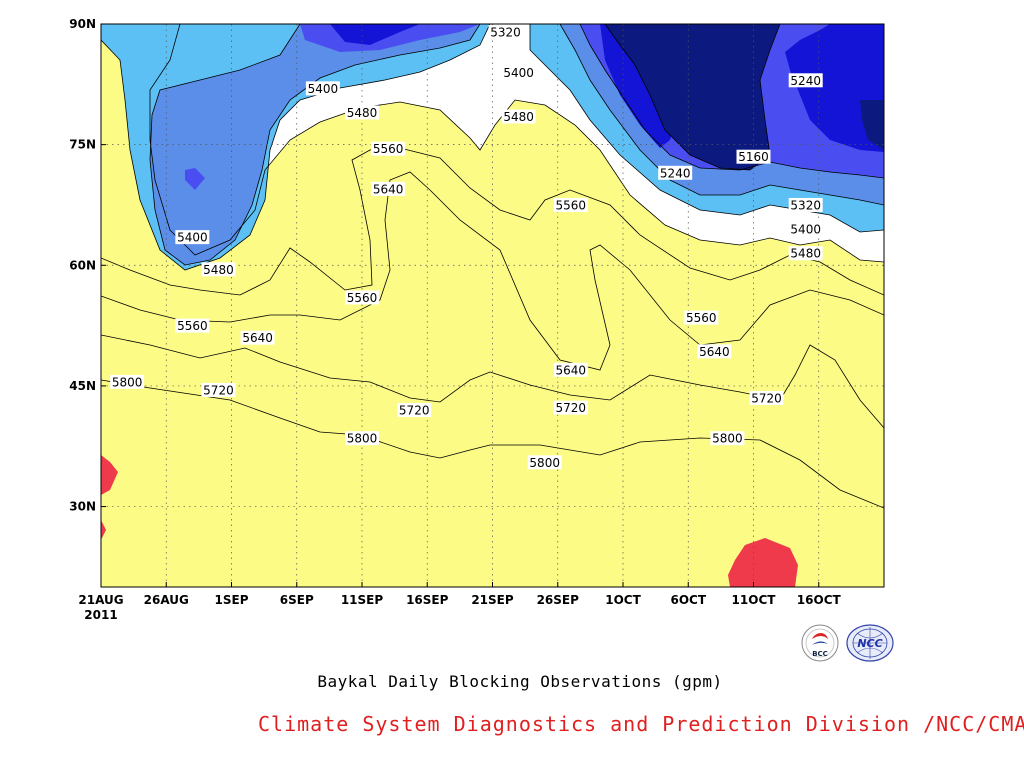  I want to click on contour-label: 5320, so click(505, 32).